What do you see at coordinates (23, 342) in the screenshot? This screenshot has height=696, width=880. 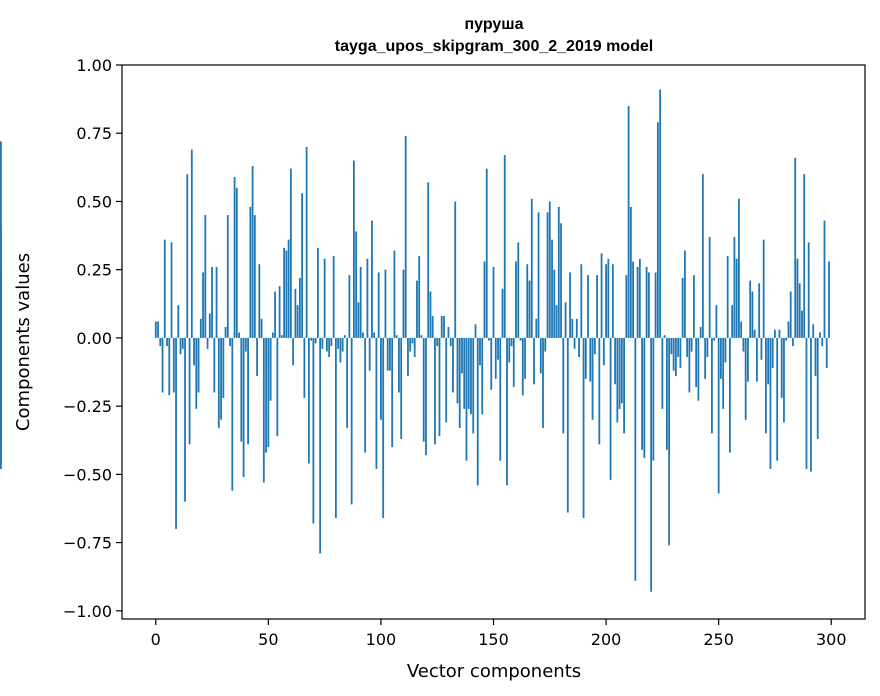 I see `y-axis-label: Components values` at bounding box center [23, 342].